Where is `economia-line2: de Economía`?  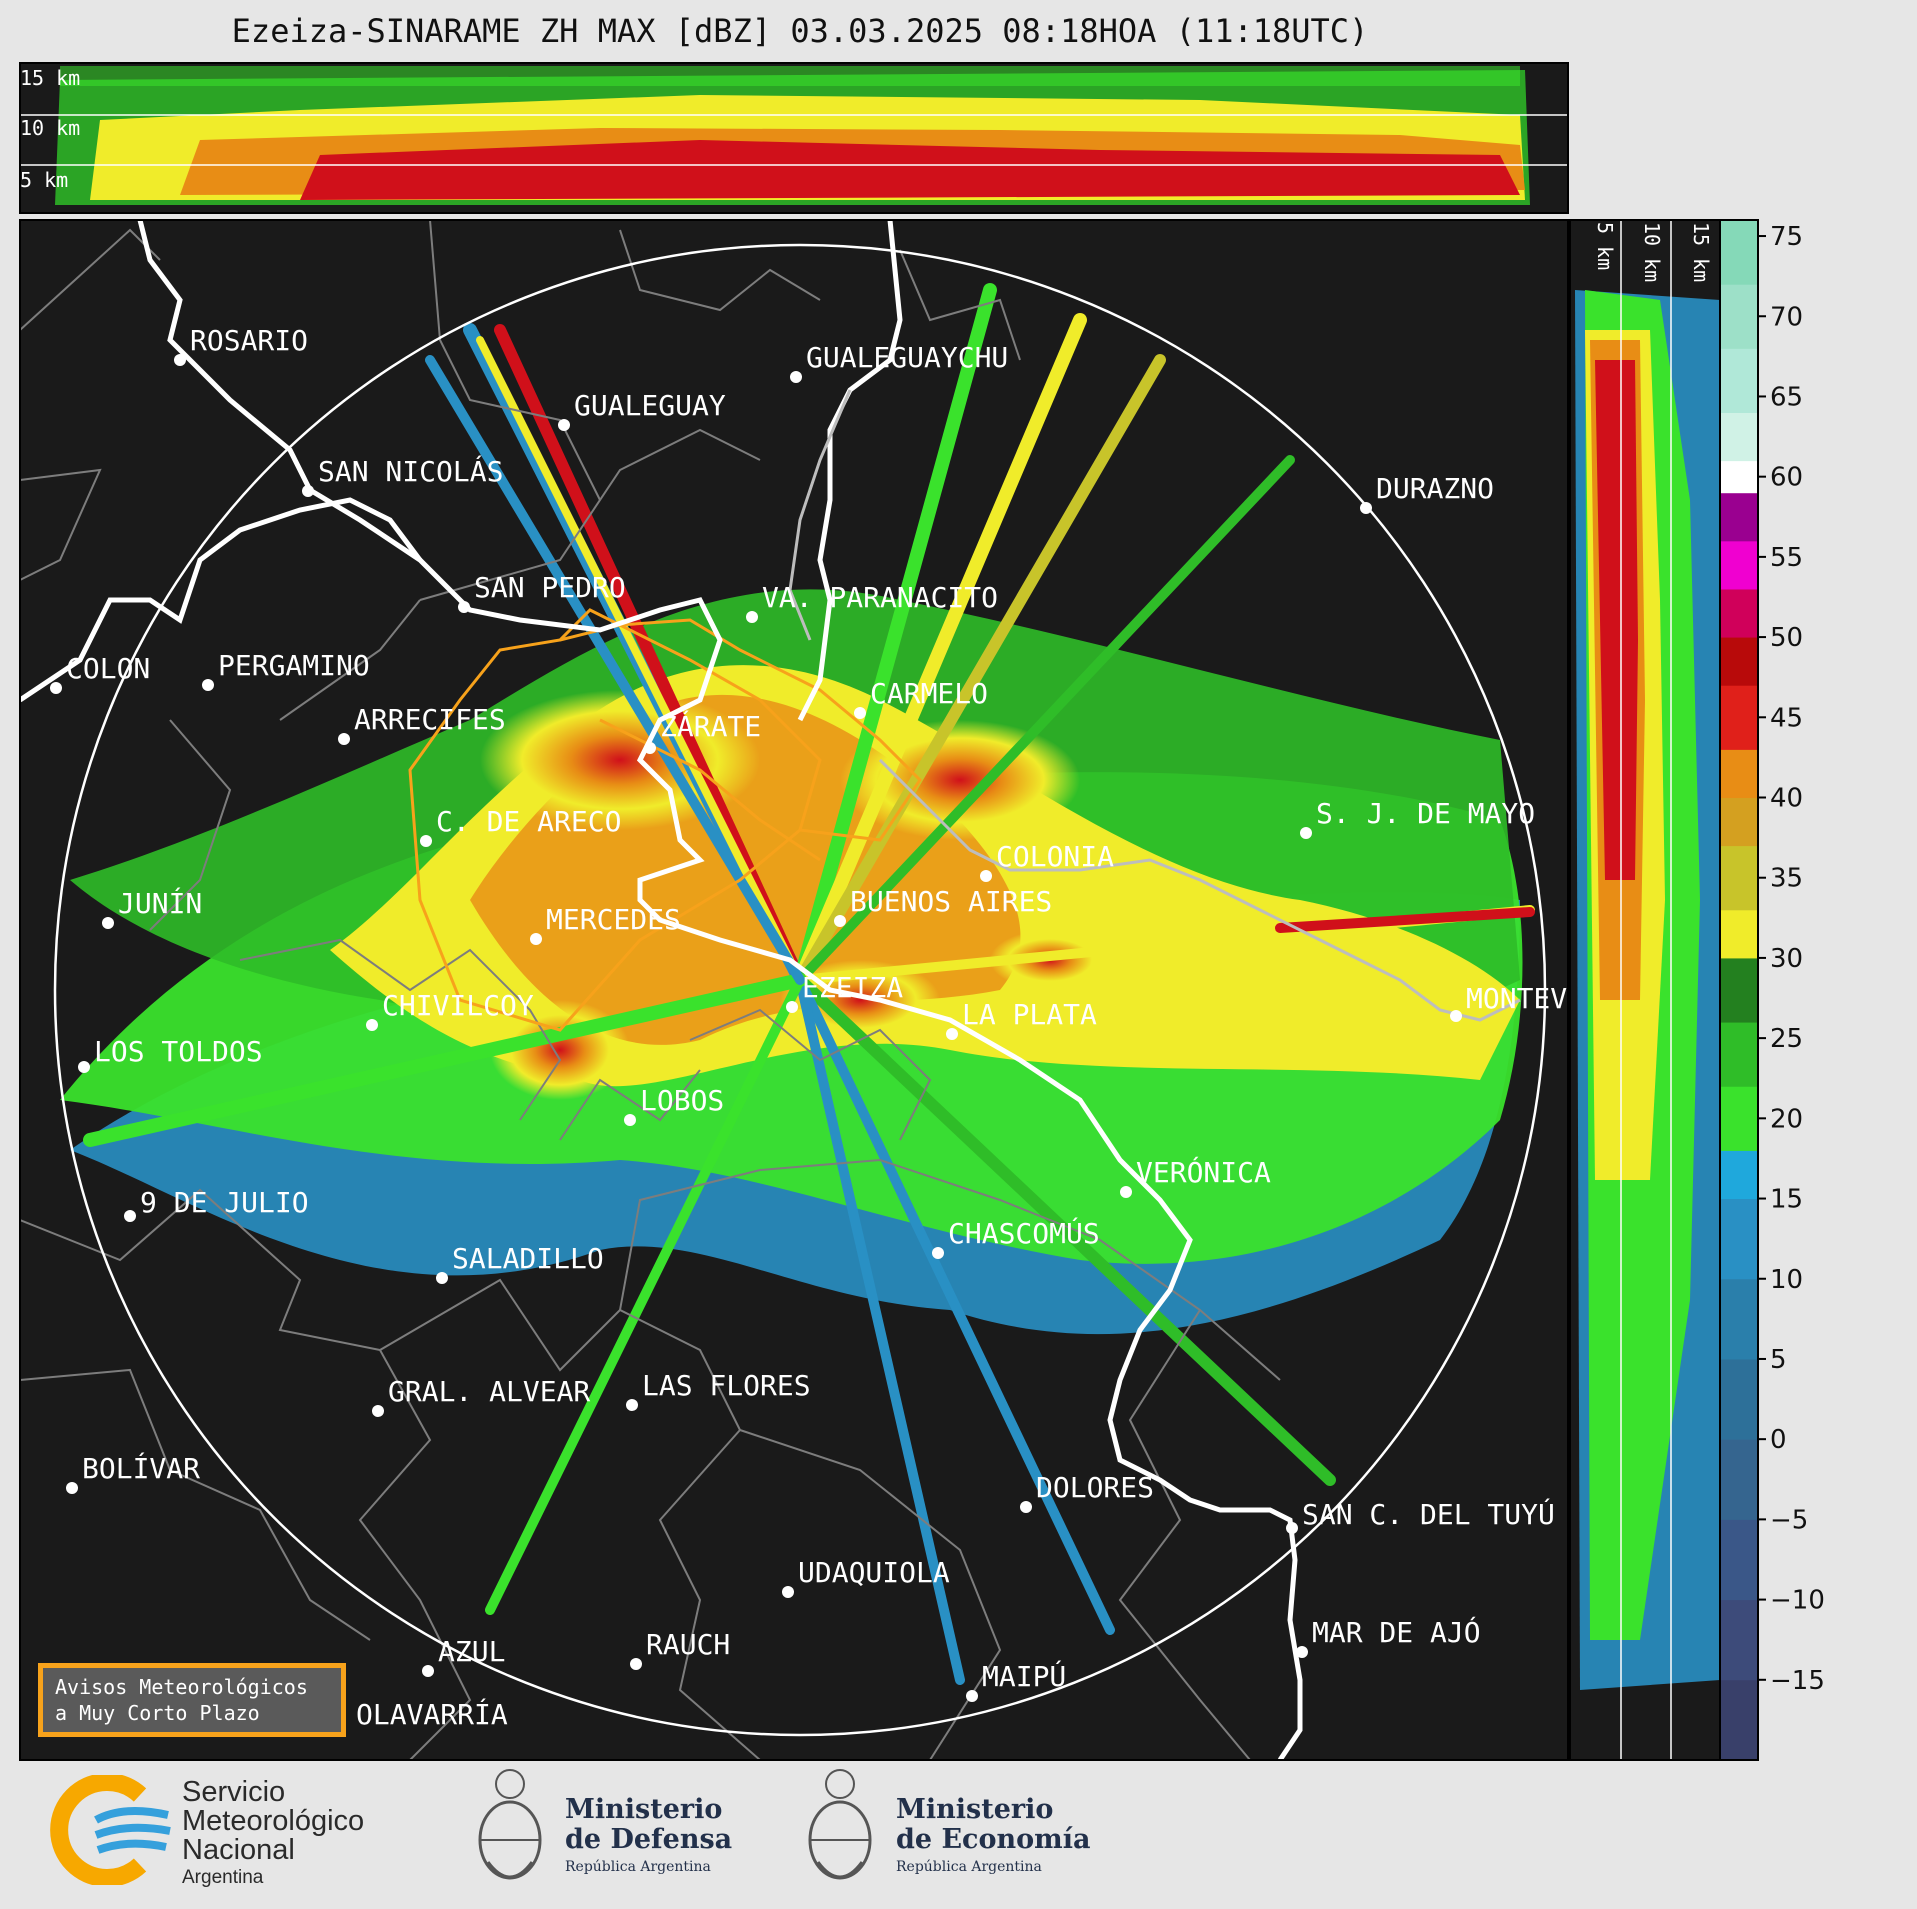
economia-line2: de Economía is located at coordinates (993, 1839).